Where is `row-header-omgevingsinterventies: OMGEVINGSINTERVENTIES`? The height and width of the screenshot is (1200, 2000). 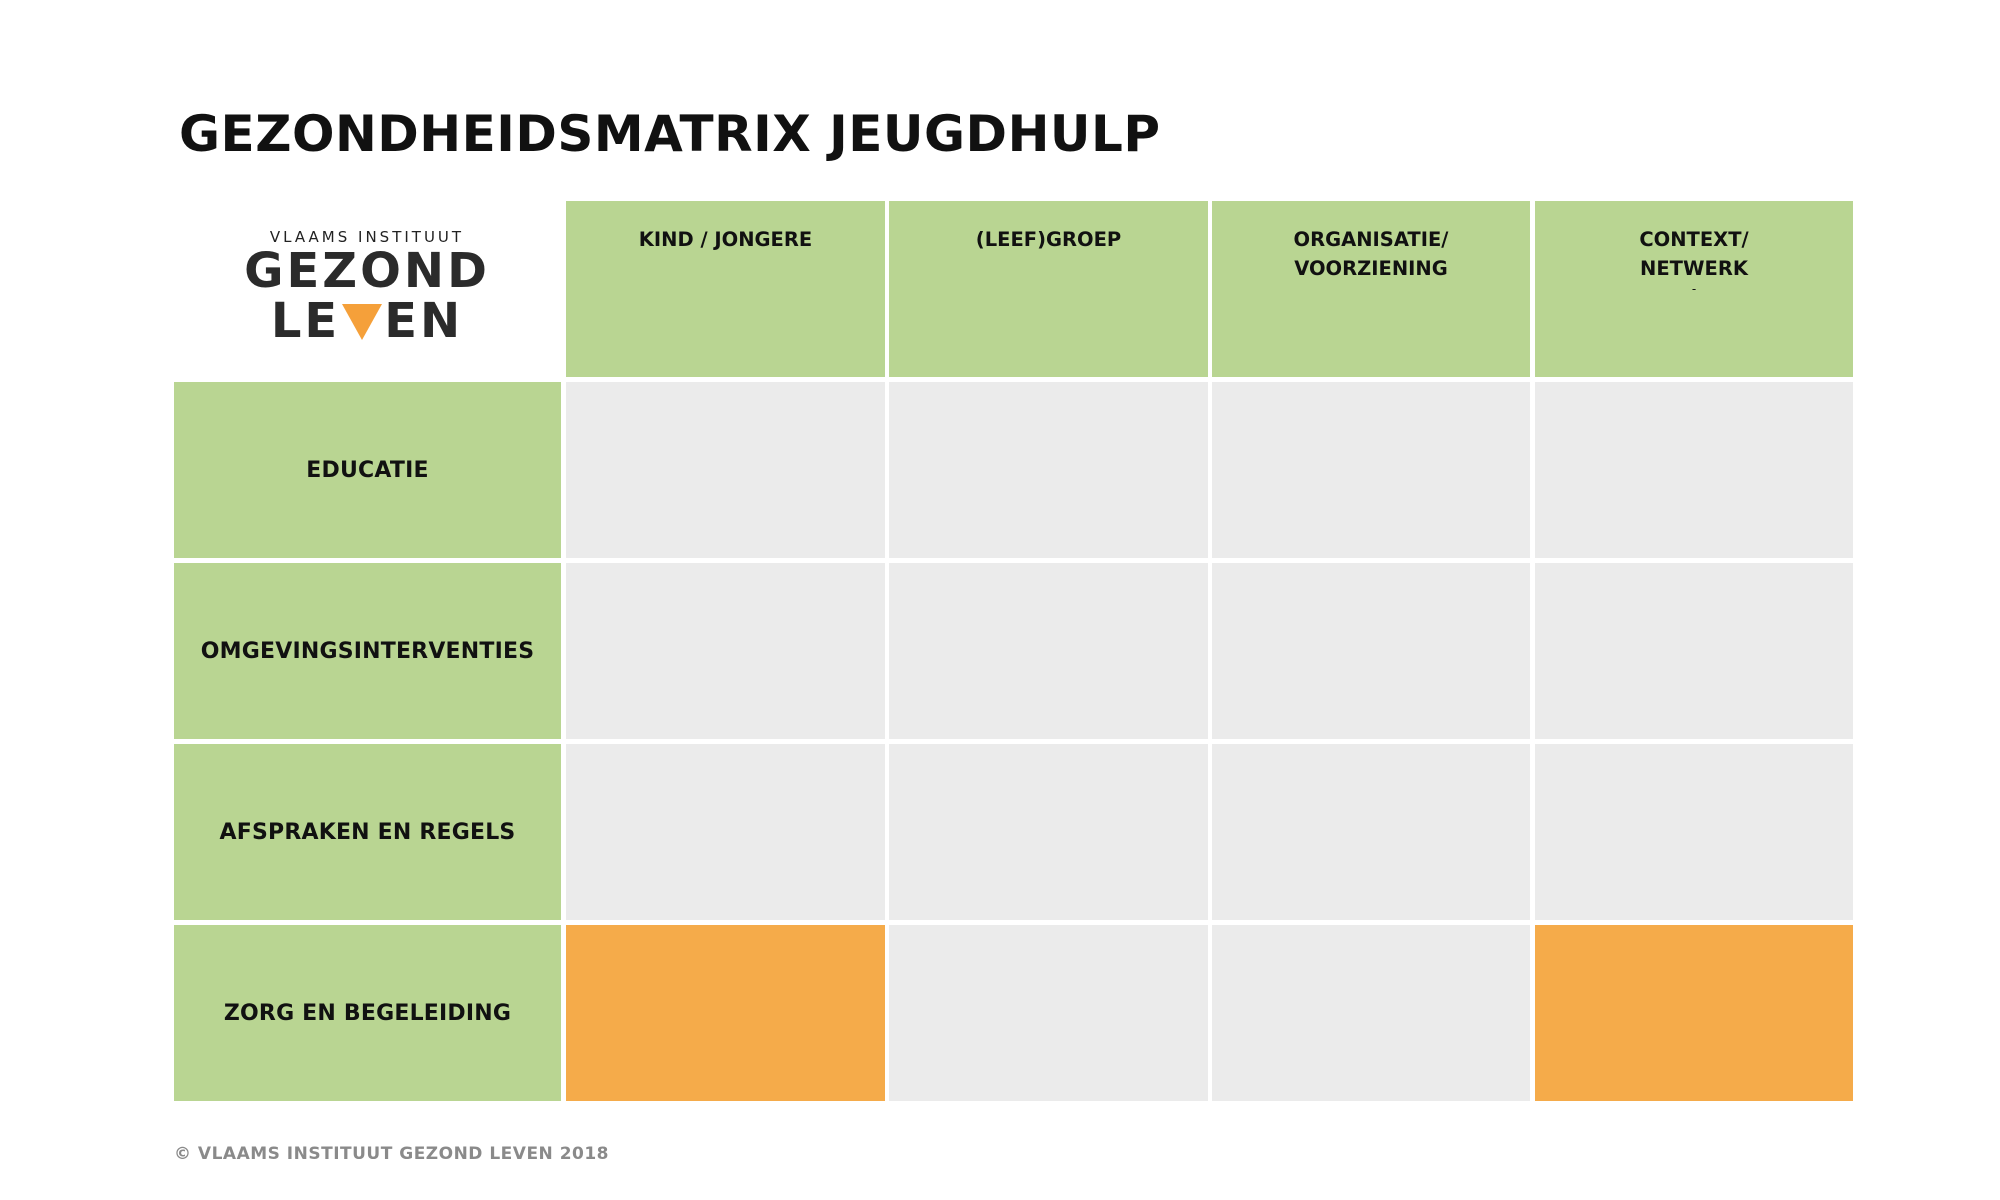 row-header-omgevingsinterventies: OMGEVINGSINTERVENTIES is located at coordinates (367, 651).